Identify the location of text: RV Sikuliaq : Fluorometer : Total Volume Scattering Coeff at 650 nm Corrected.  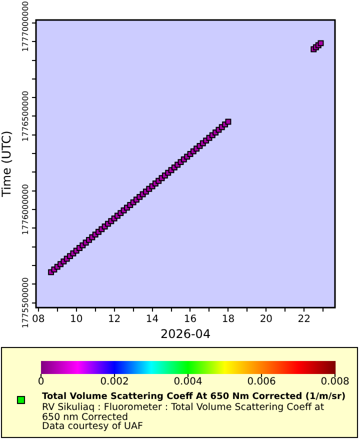
(184, 412).